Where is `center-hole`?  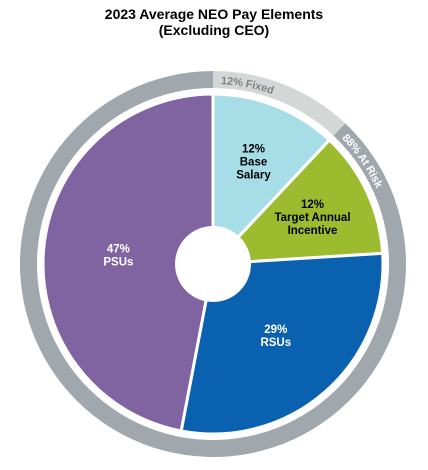
center-hole is located at coordinates (213, 264).